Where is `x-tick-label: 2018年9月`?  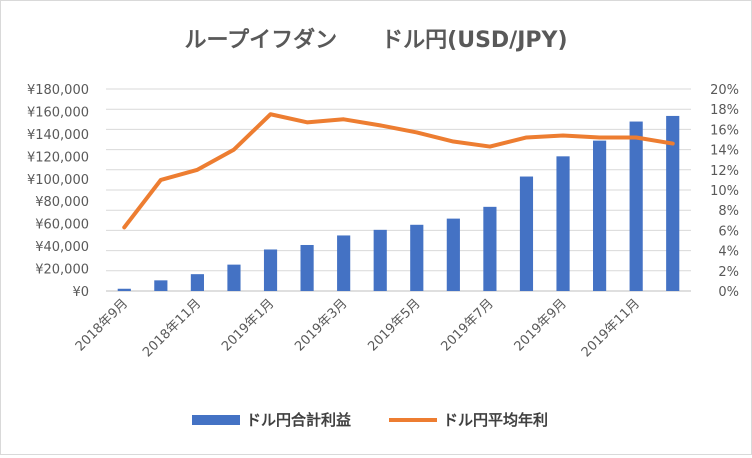 x-tick-label: 2018年9月 is located at coordinates (102, 325).